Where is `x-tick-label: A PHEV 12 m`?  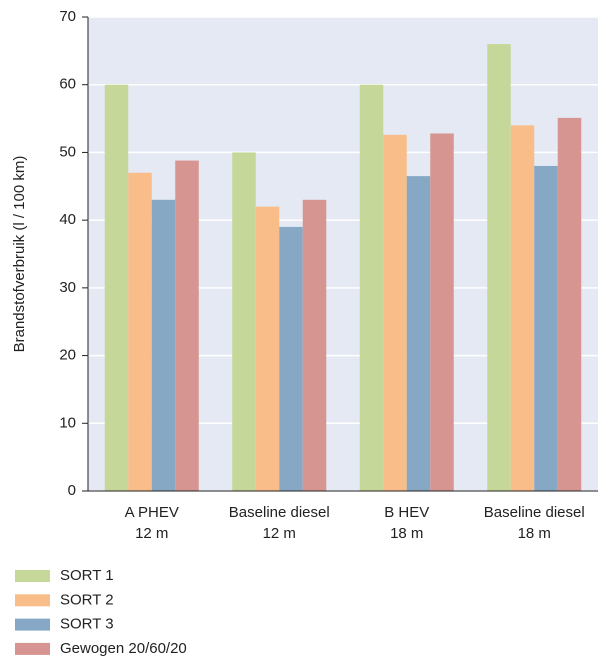 x-tick-label: A PHEV 12 m is located at coordinates (151, 523).